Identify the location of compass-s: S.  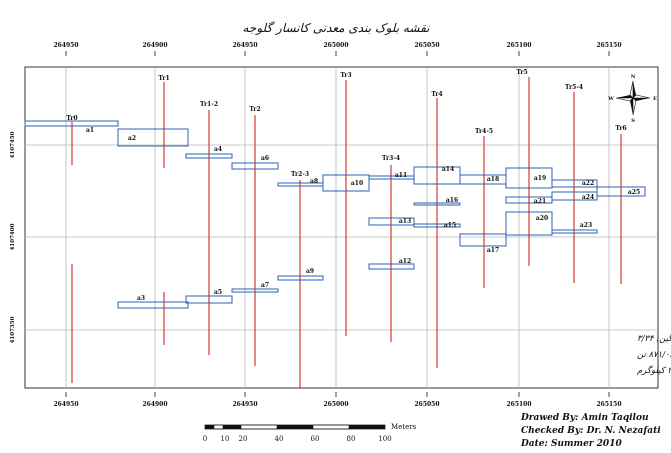
(633, 121).